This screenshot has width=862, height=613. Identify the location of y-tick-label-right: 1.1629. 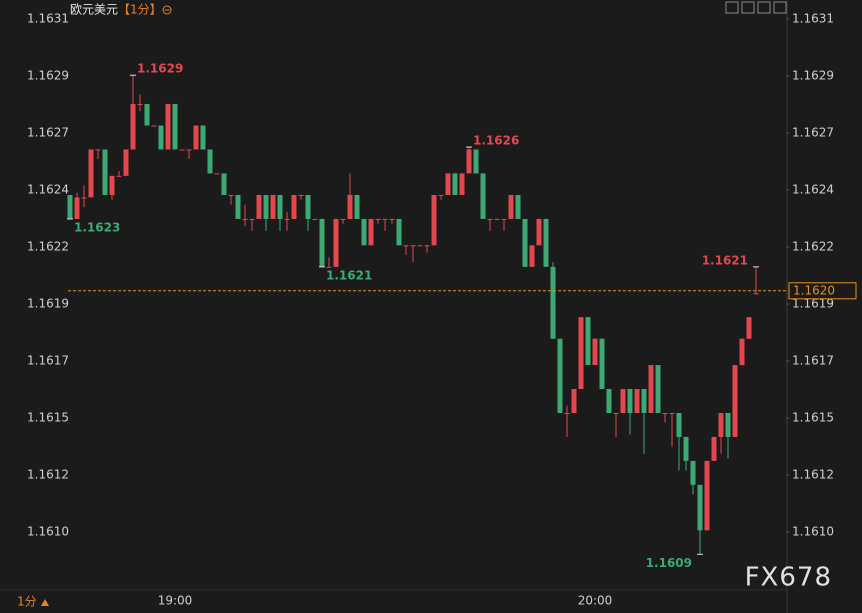
(813, 75).